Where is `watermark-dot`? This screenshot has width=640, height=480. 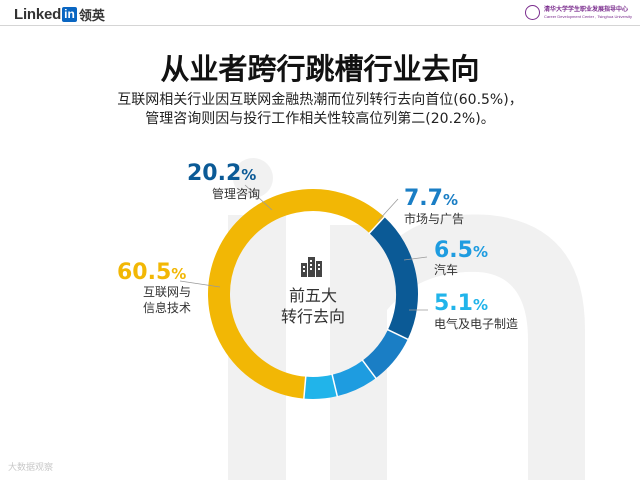 watermark-dot is located at coordinates (253, 178).